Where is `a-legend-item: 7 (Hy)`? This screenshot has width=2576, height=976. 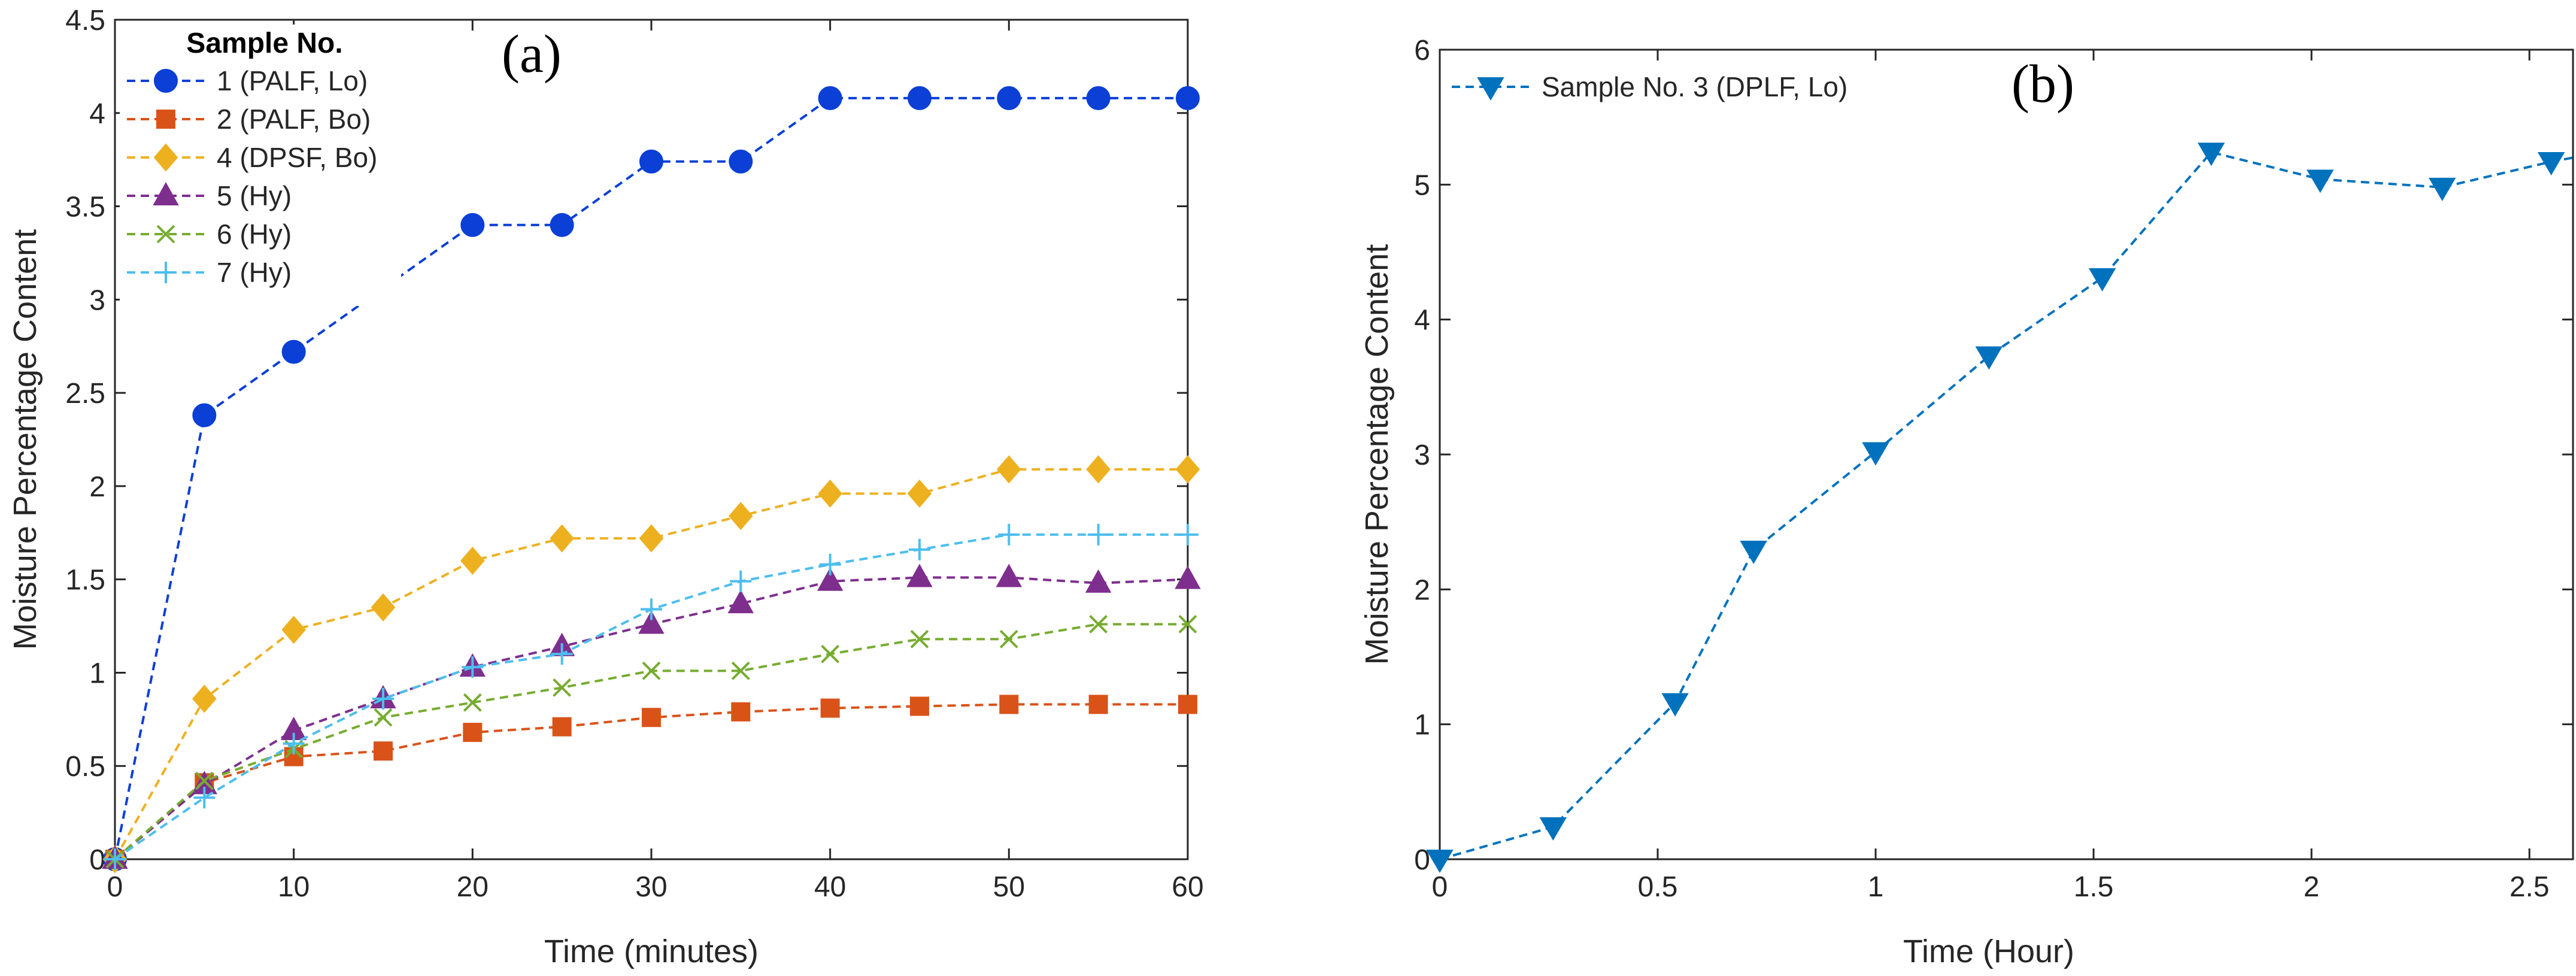
a-legend-item: 7 (Hy) is located at coordinates (210, 272).